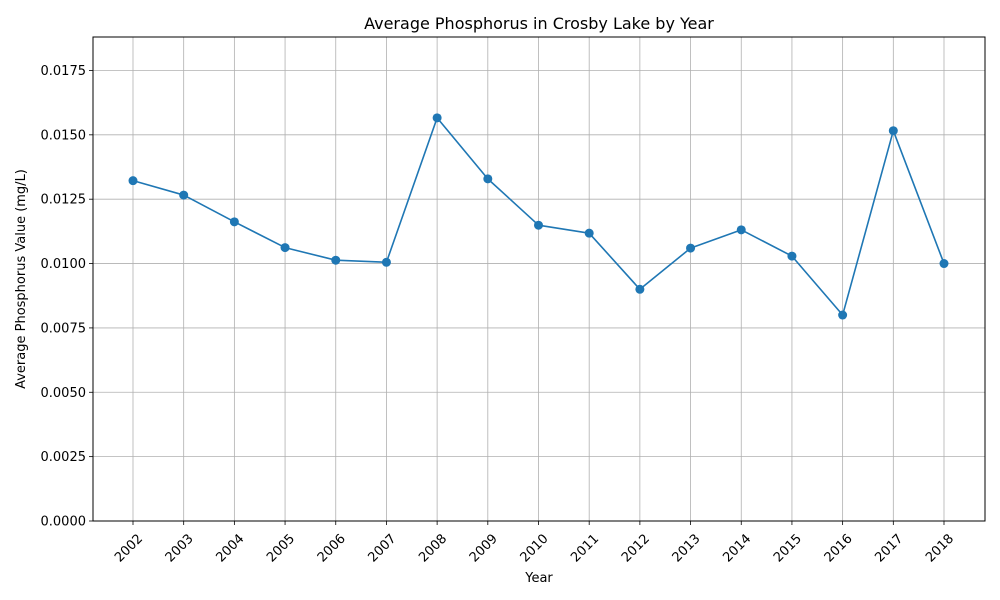 This screenshot has width=1000, height=600. I want to click on x-tick-label: 2018, so click(940, 548).